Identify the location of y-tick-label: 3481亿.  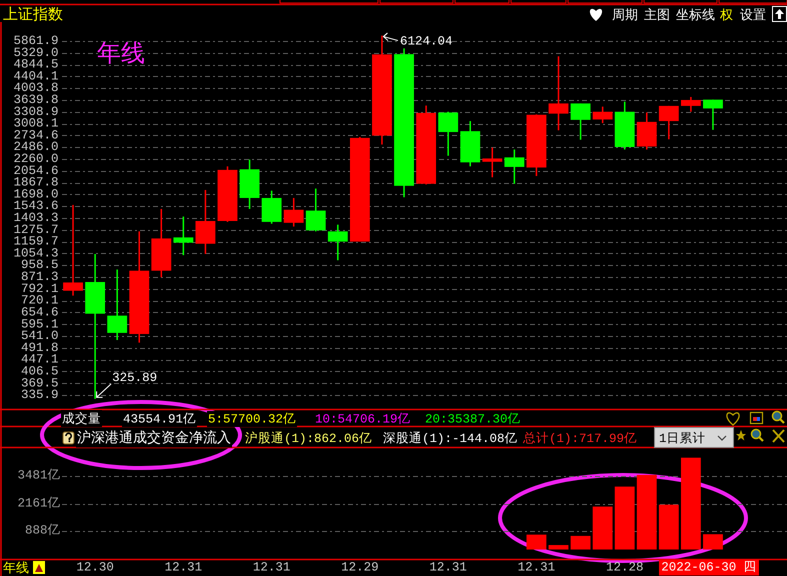
(38, 475).